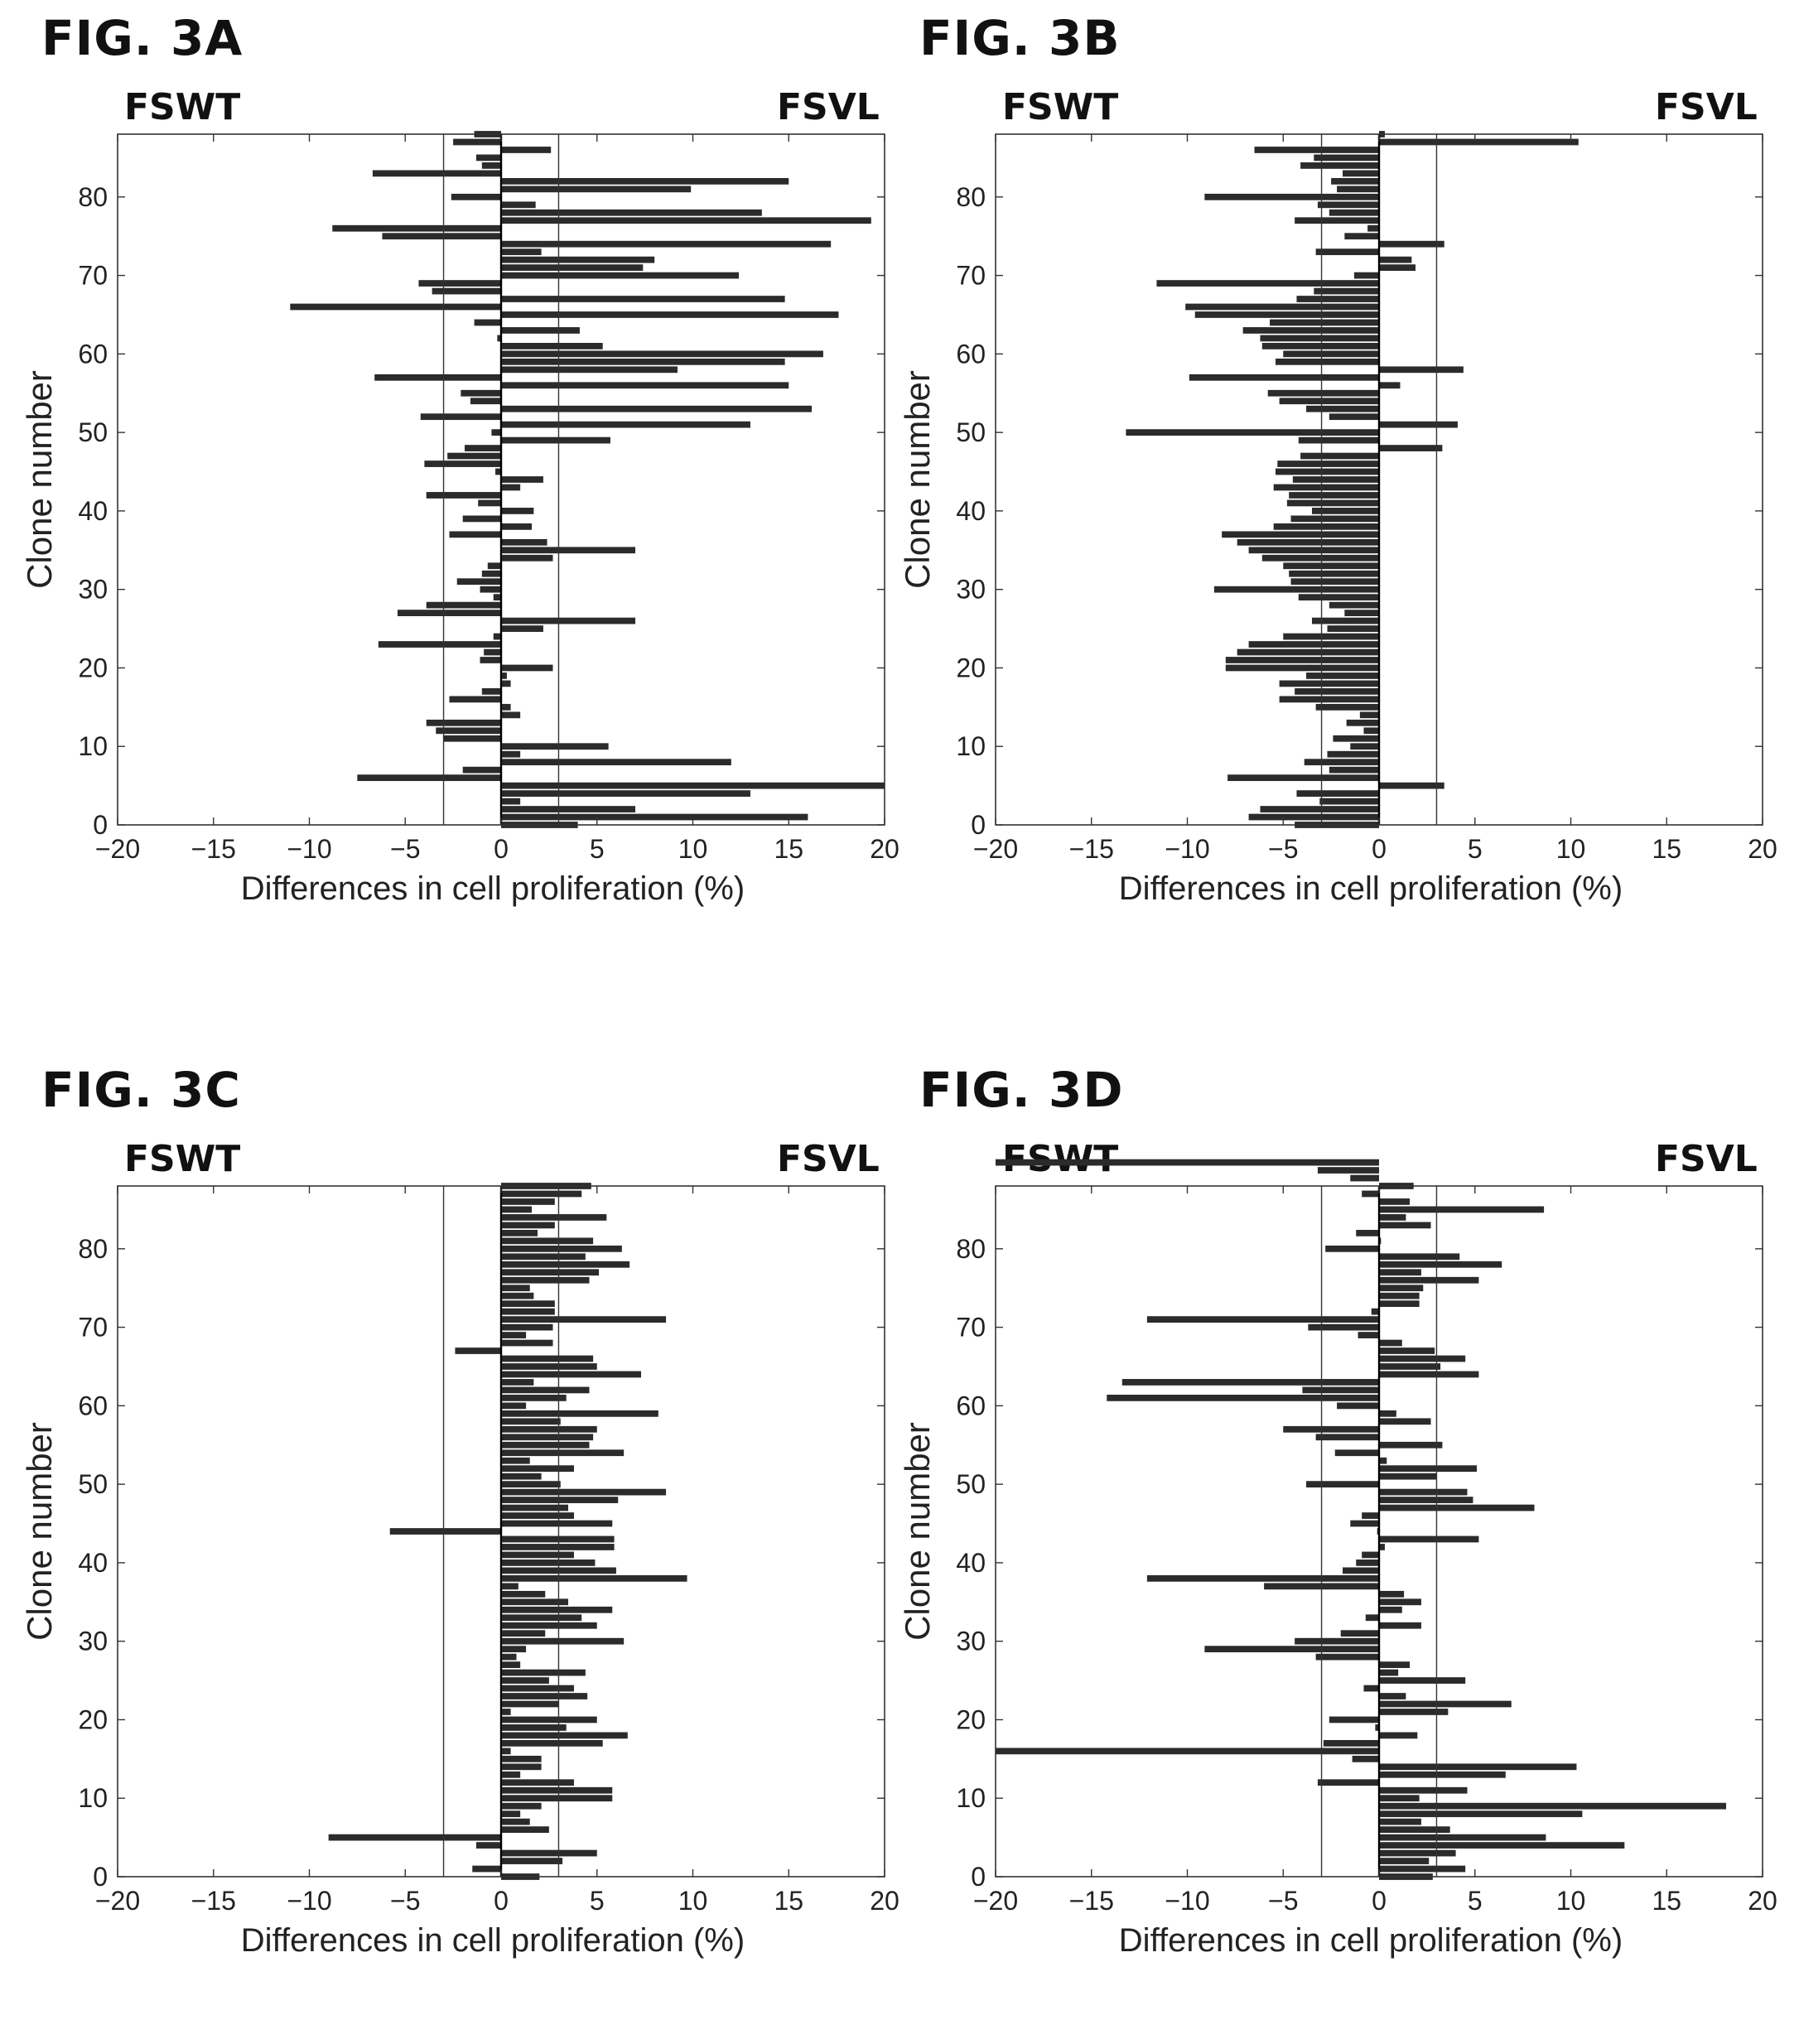  Describe the element at coordinates (182, 1159) in the screenshot. I see `fswt-label: FSWT` at that location.